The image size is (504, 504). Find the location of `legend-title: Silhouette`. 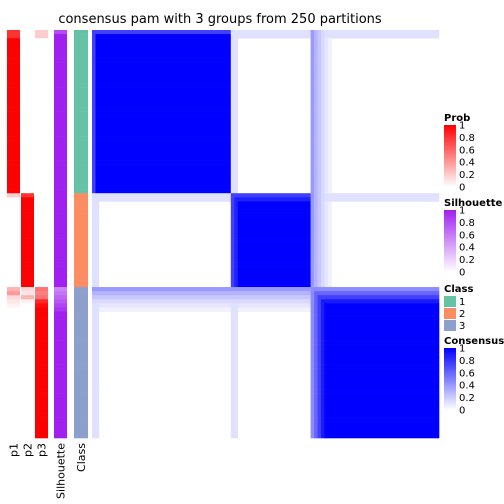

legend-title: Silhouette is located at coordinates (473, 203).